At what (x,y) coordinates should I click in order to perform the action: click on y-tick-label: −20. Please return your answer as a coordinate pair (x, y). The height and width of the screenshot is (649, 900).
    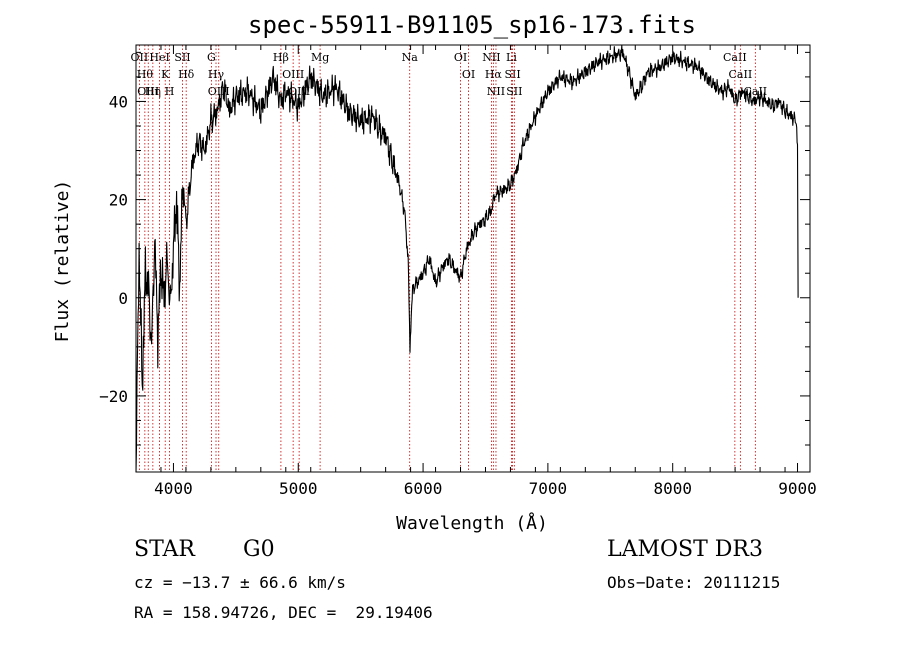
    Looking at the image, I should click on (113, 396).